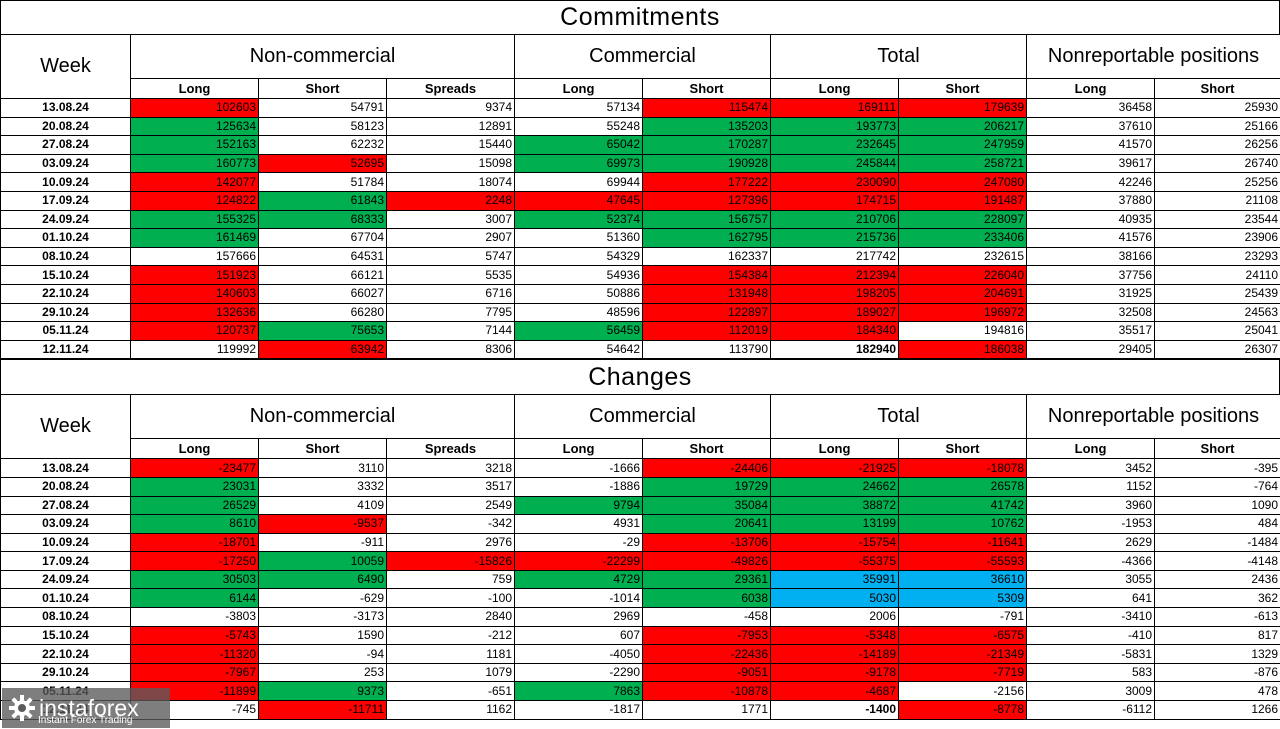 This screenshot has width=1280, height=729. I want to click on value-cell: 759, so click(450, 579).